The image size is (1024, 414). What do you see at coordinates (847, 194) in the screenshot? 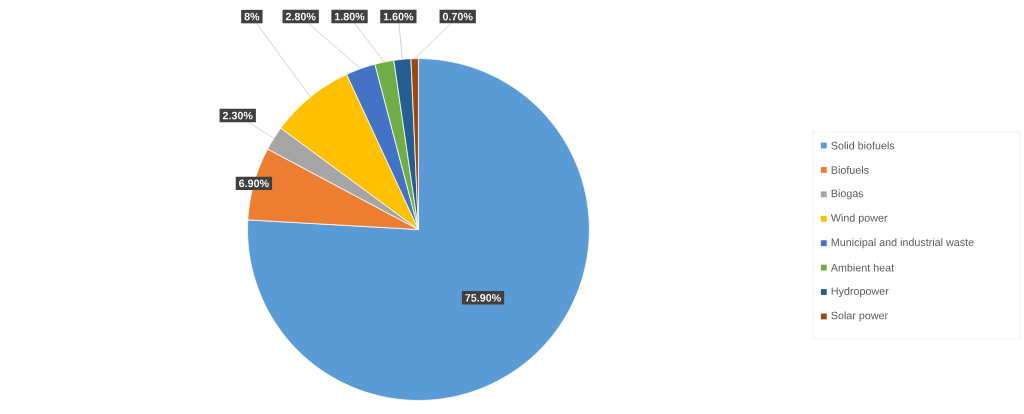
I see `legend-label: Biogas` at bounding box center [847, 194].